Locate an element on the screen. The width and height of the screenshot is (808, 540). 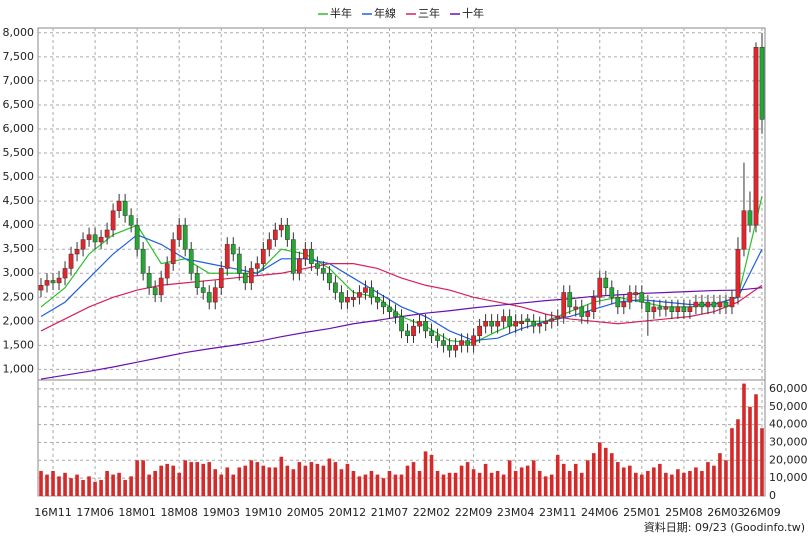
x-tick-label: 25M08 is located at coordinates (684, 512).